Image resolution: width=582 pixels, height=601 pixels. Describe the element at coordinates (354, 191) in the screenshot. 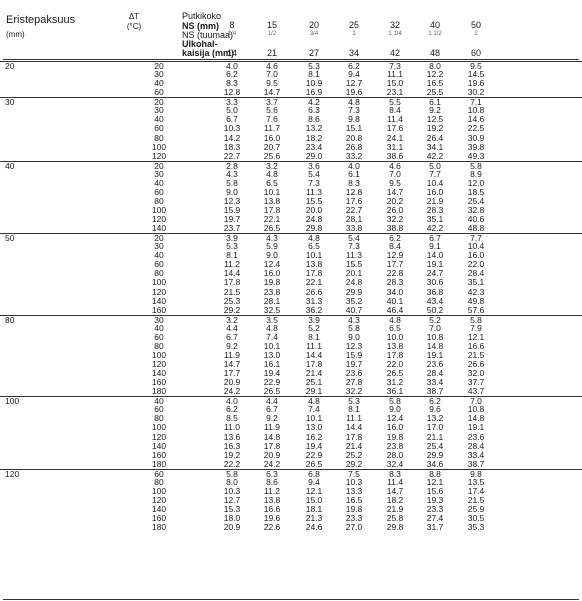

I see `heat-loss-value: 12.8` at that location.